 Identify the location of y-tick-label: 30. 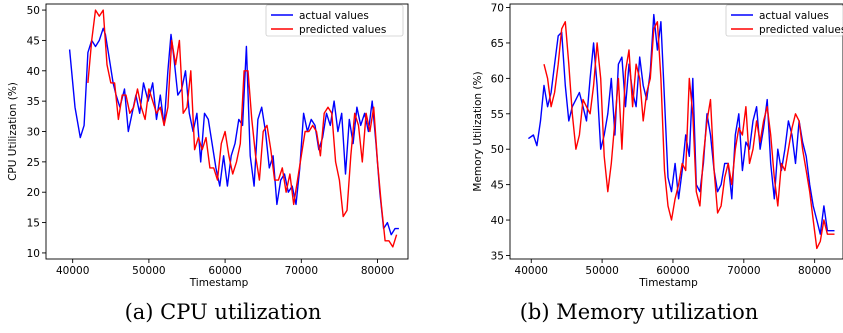
(33, 133).